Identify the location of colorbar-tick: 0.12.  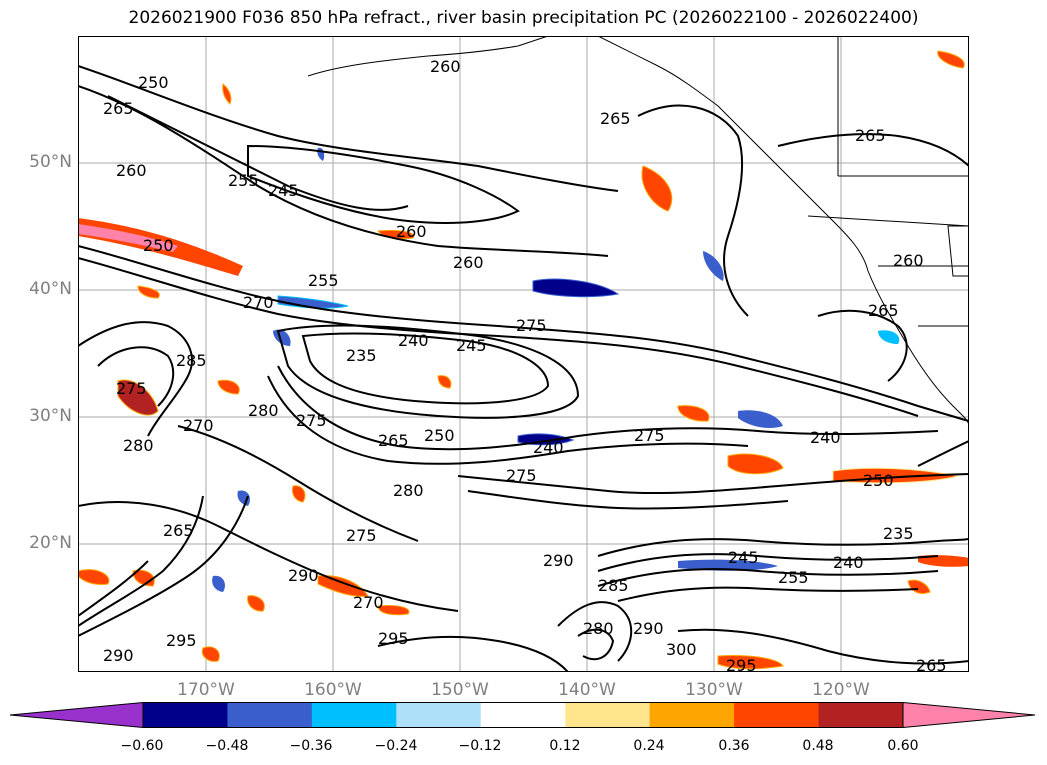
(565, 746).